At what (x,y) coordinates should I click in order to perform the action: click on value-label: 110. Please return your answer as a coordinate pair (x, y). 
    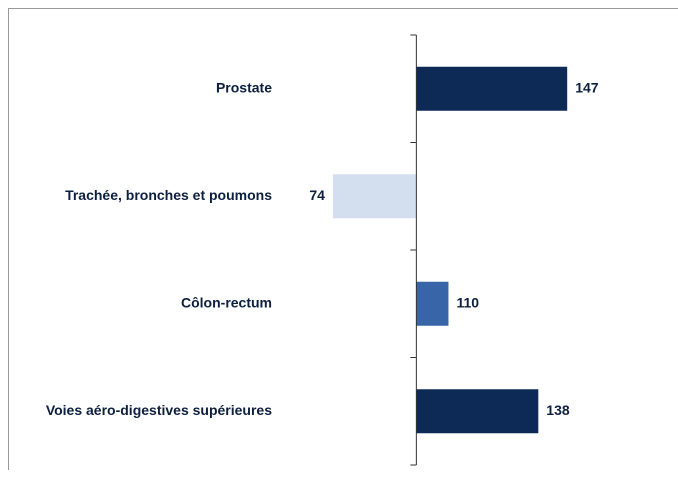
    Looking at the image, I should click on (467, 302).